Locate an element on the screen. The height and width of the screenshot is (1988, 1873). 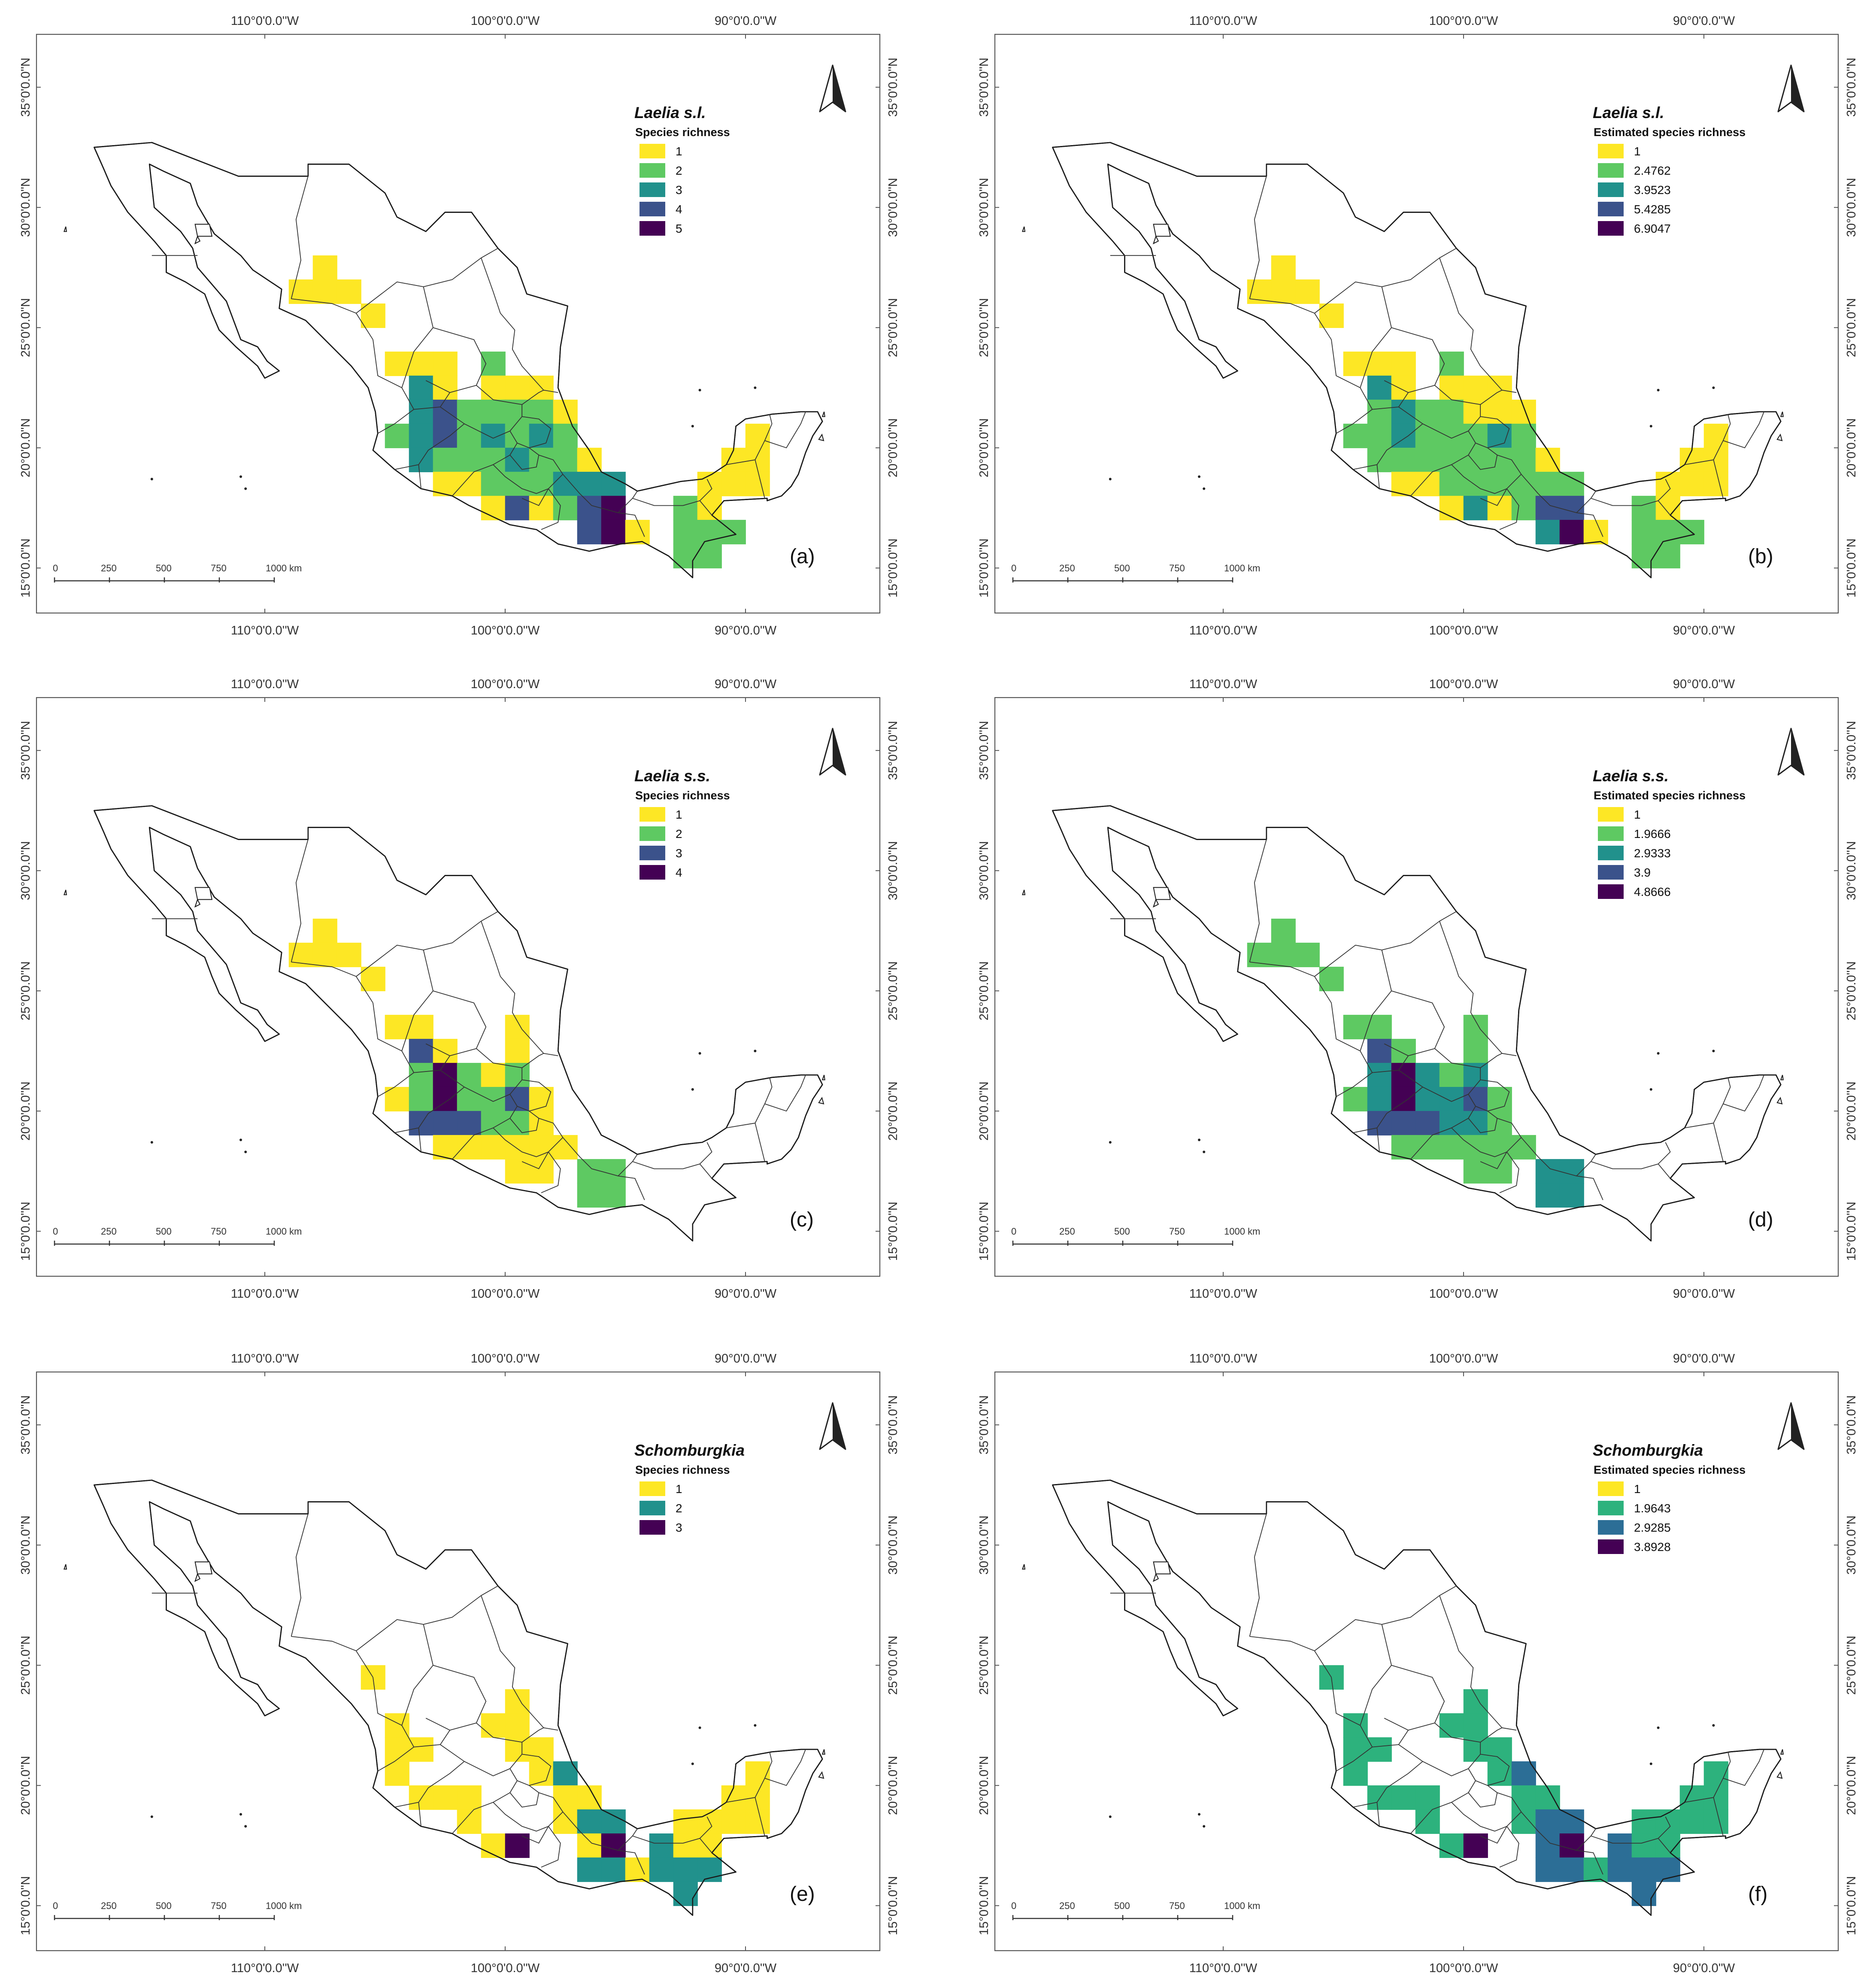
latitude-label-right: 35°0'0.0''N is located at coordinates (893, 750).